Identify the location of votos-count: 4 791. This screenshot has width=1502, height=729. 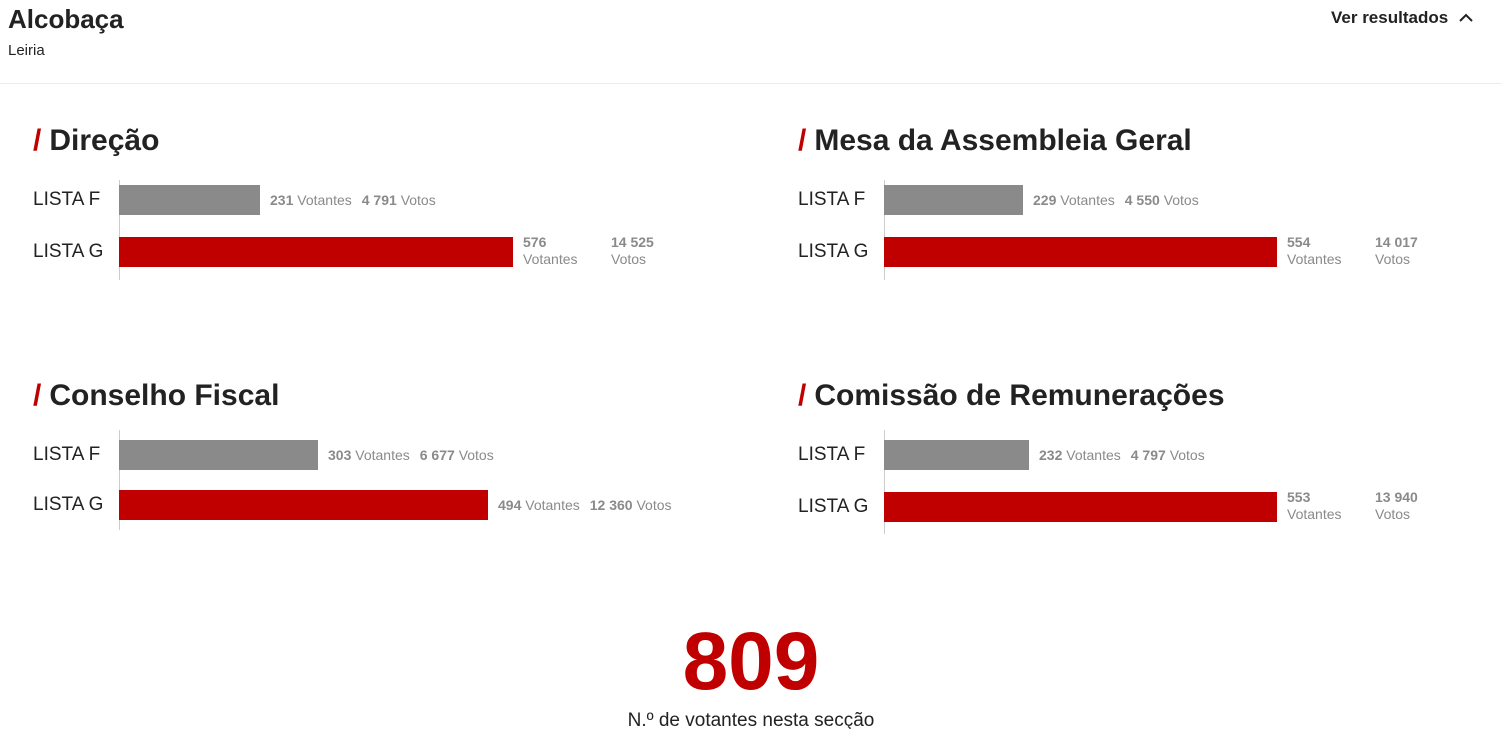
(379, 200).